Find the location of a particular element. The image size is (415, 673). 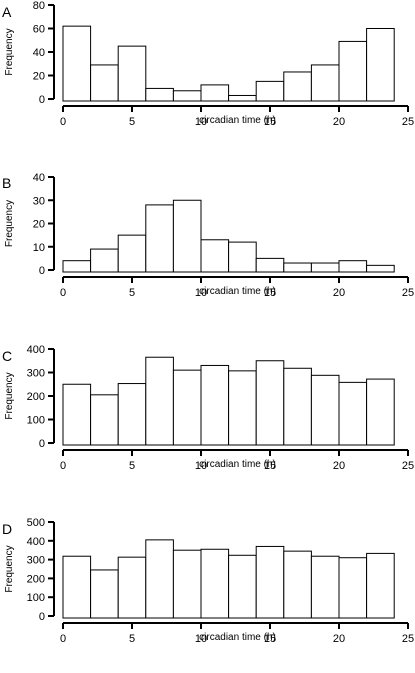

y-tick-label: 30 is located at coordinates (39, 201).